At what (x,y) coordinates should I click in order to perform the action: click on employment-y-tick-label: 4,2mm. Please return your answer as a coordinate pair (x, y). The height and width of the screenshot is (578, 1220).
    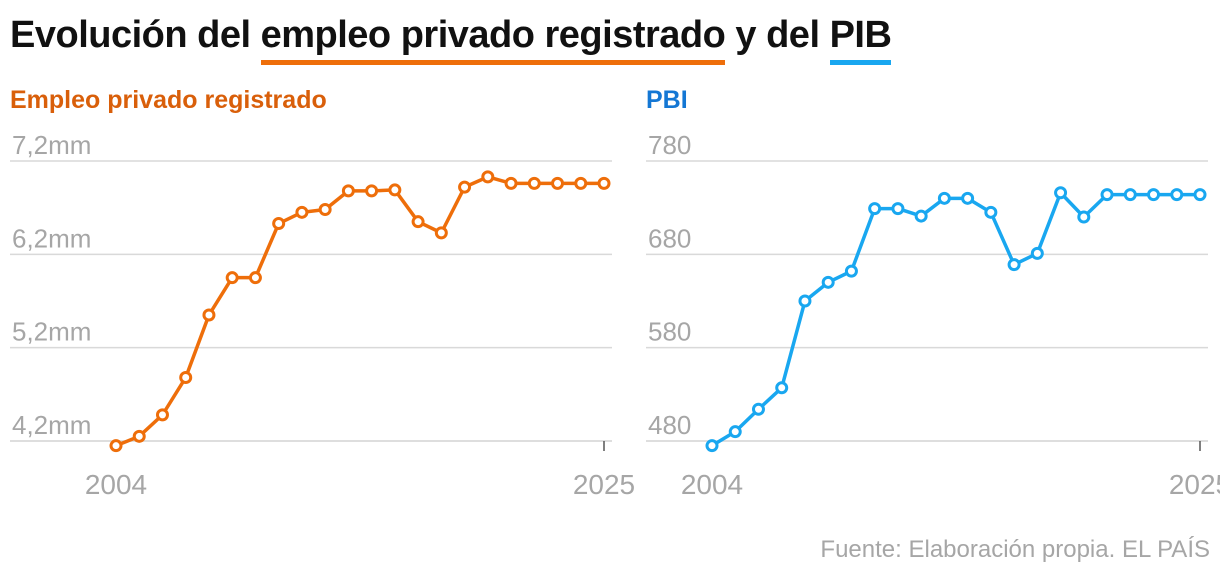
    Looking at the image, I should click on (51, 425).